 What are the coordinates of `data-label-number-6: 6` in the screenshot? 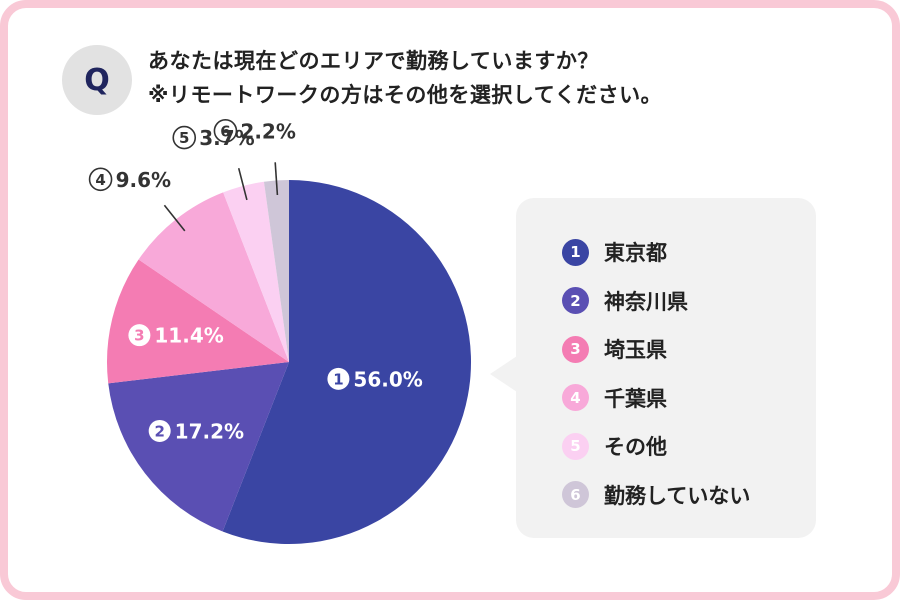 It's located at (225, 131).